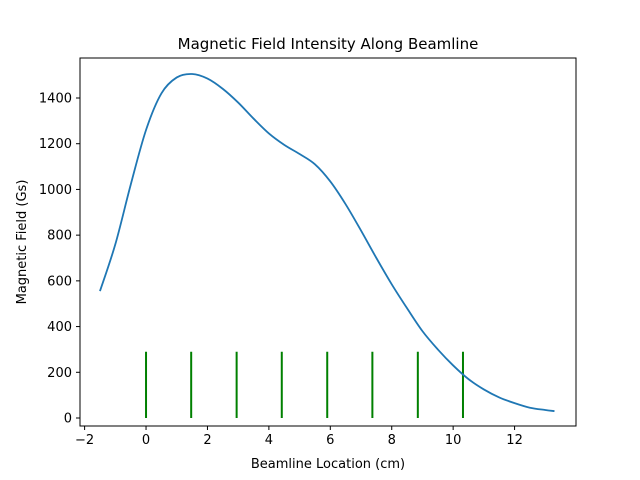 This screenshot has height=480, width=640. I want to click on y-tick-label-2: 200, so click(59, 373).